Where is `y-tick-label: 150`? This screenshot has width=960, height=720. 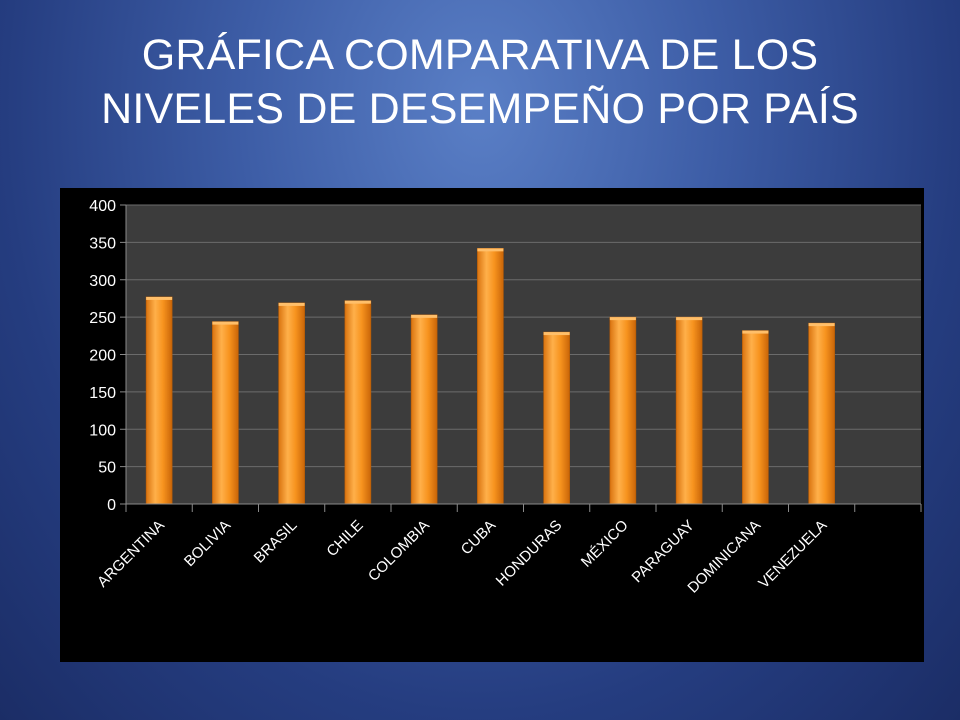 y-tick-label: 150 is located at coordinates (102, 393).